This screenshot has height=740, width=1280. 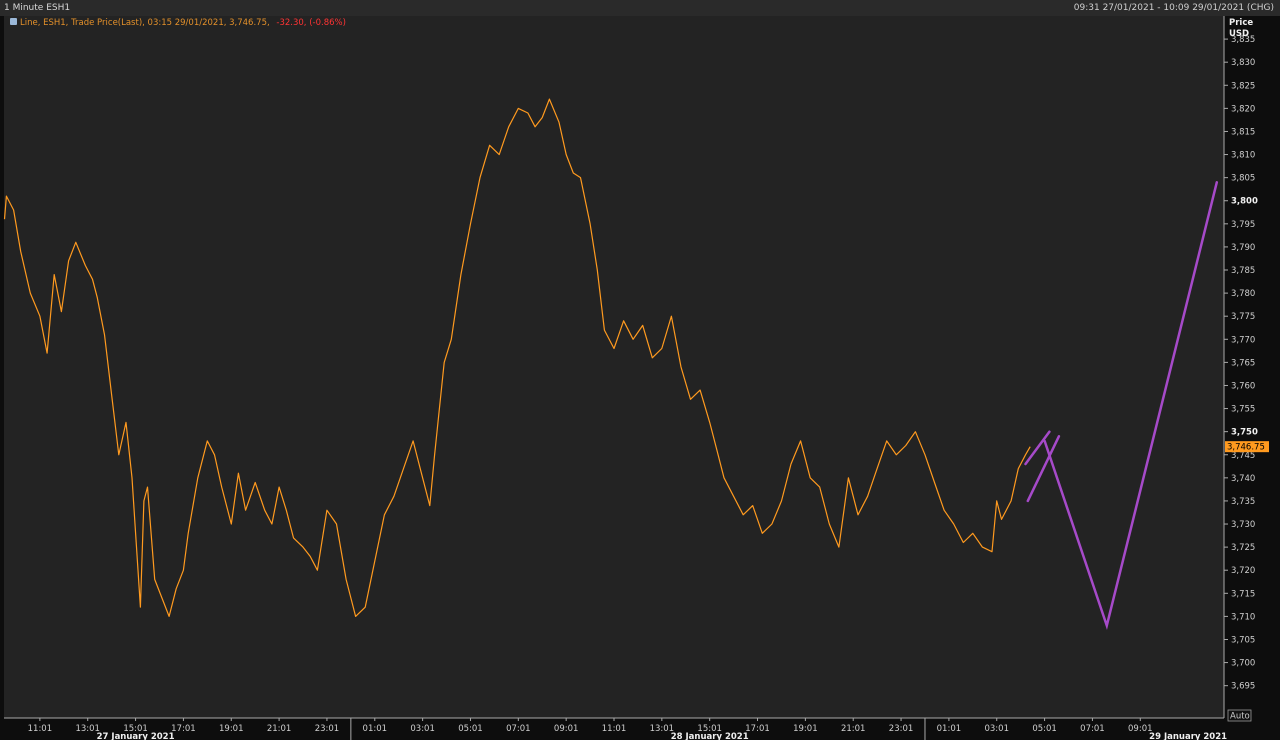 What do you see at coordinates (1243, 525) in the screenshot?
I see `y-tick-label: 3,730` at bounding box center [1243, 525].